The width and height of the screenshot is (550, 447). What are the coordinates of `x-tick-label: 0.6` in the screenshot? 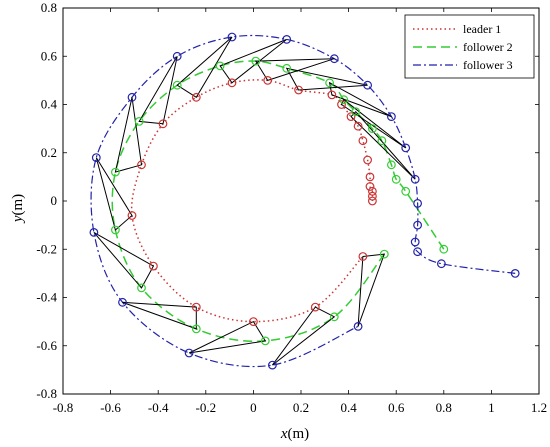 It's located at (396, 407).